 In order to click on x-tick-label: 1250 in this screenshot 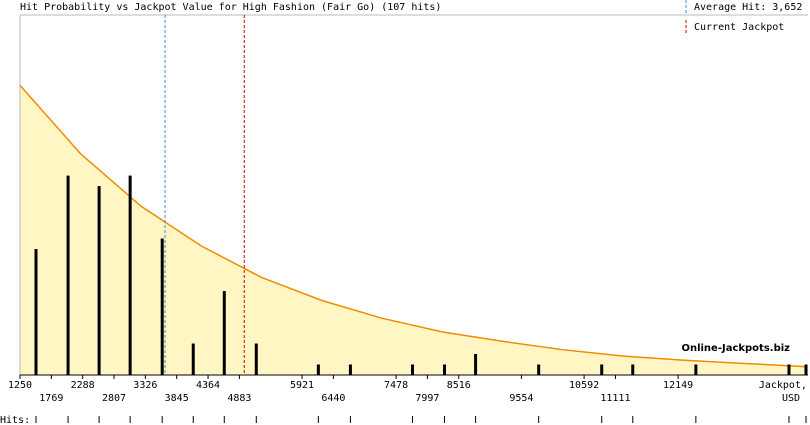, I will do `click(20, 385)`.